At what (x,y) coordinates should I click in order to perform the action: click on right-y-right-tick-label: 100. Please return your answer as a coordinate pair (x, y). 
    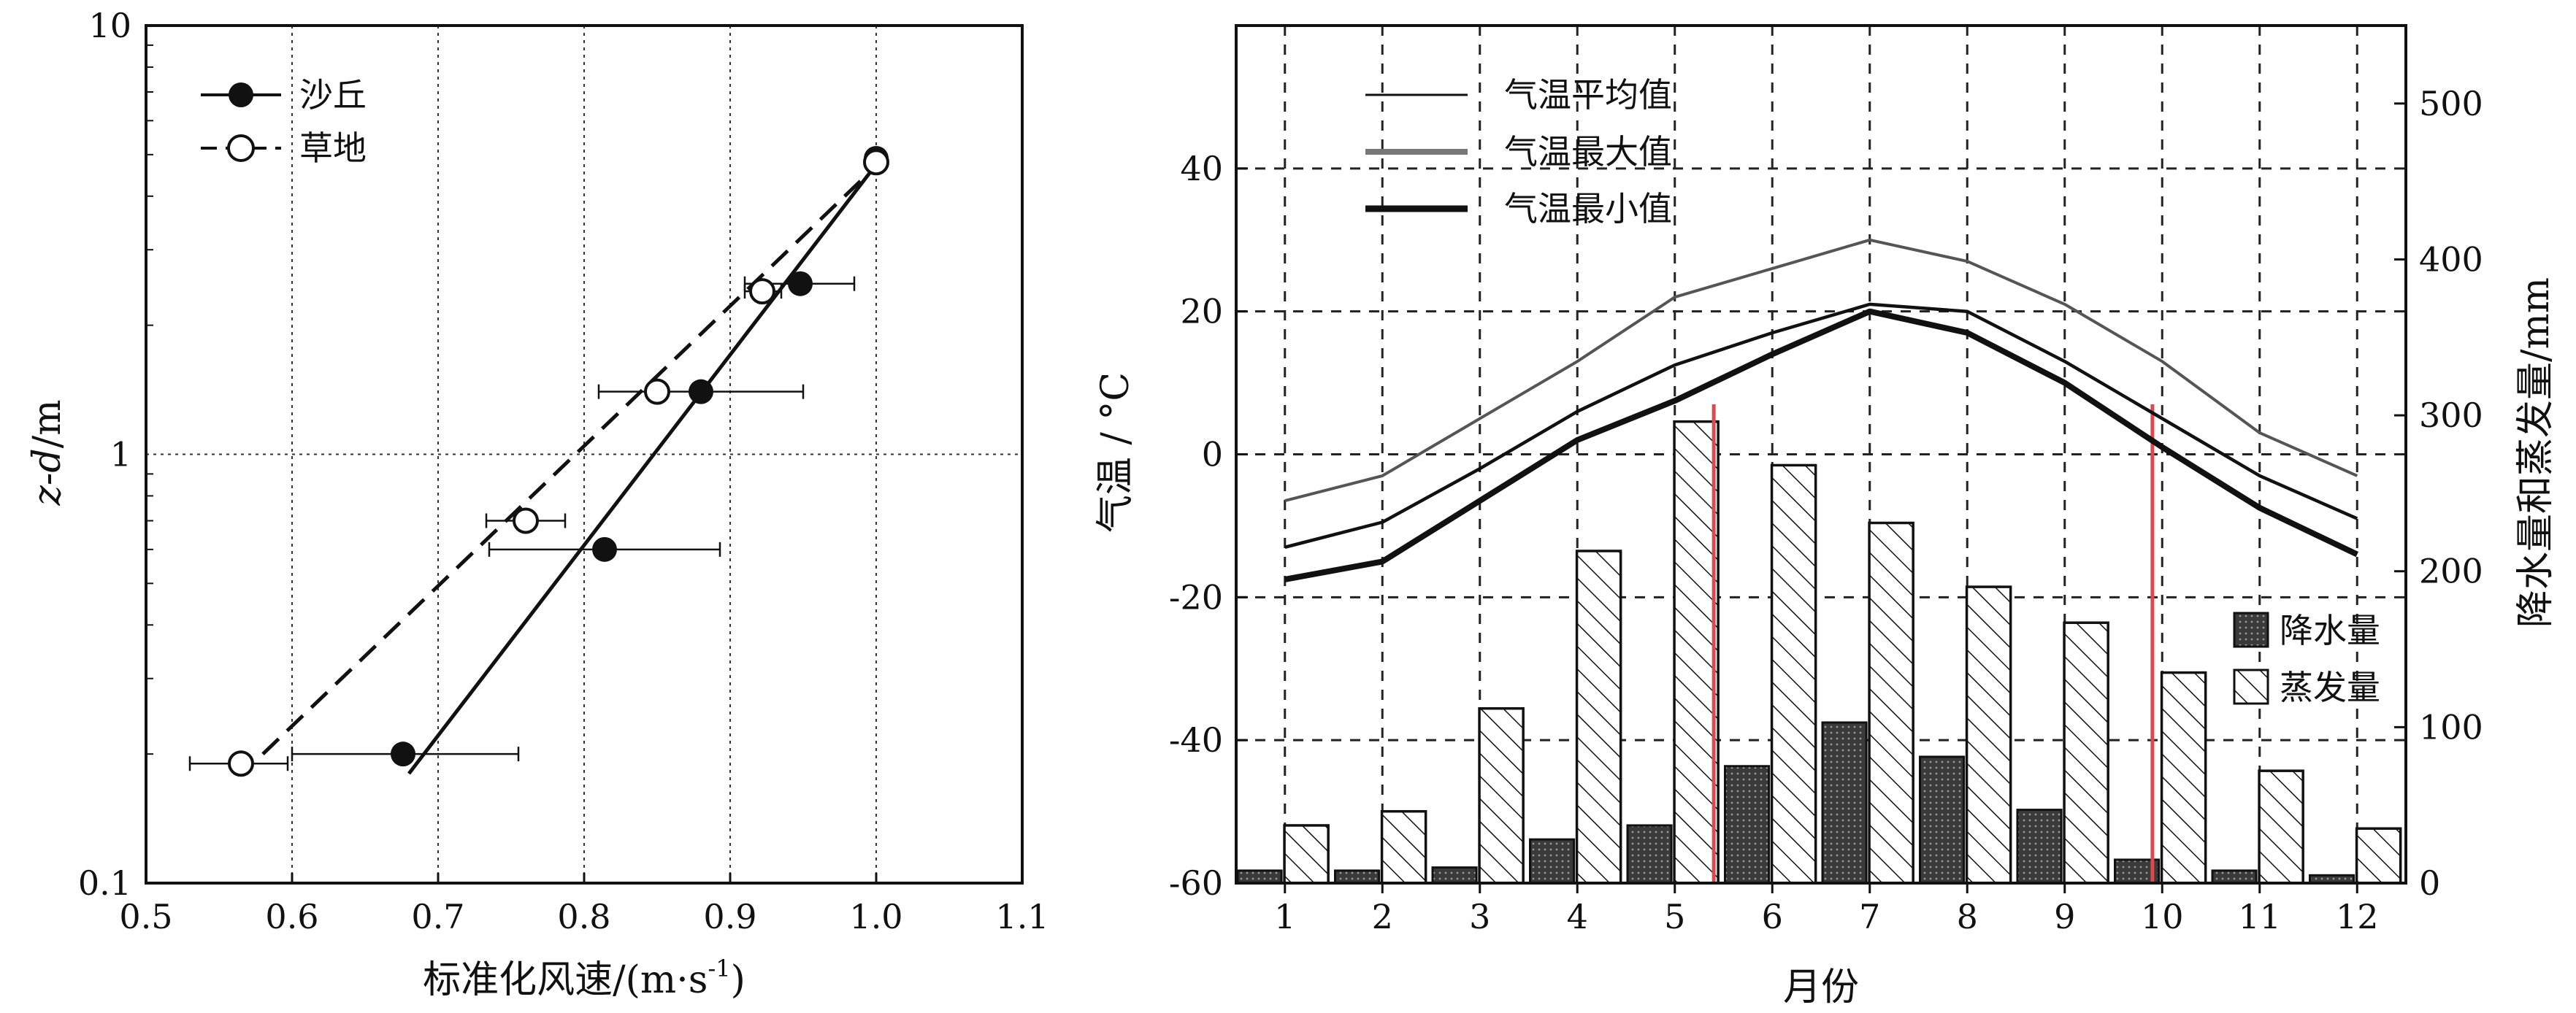
    Looking at the image, I should click on (2451, 727).